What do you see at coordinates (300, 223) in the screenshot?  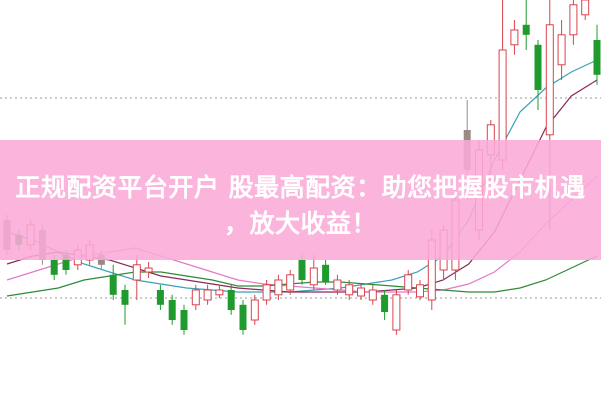 I see `banner-title-line2: ，放大收益！` at bounding box center [300, 223].